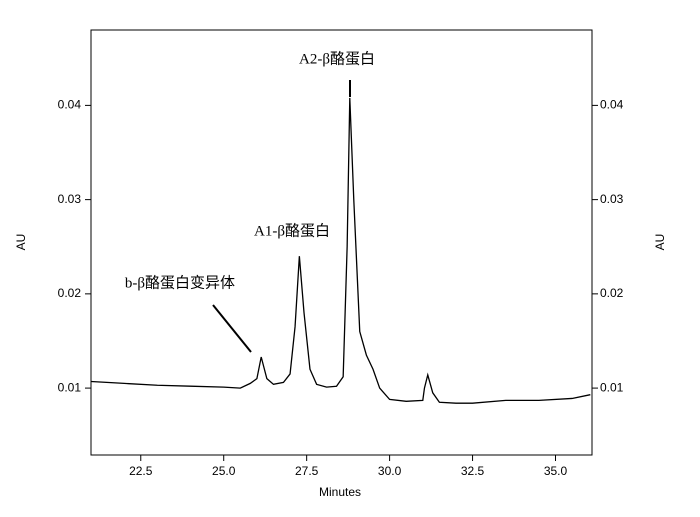 The height and width of the screenshot is (517, 700). What do you see at coordinates (70, 105) in the screenshot?
I see `y-tick-label: 0.04` at bounding box center [70, 105].